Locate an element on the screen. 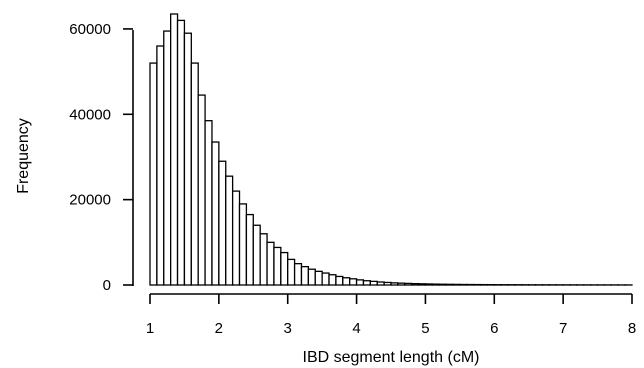 Image resolution: width=644 pixels, height=368 pixels. y-tick-label: 60000 is located at coordinates (90, 29).